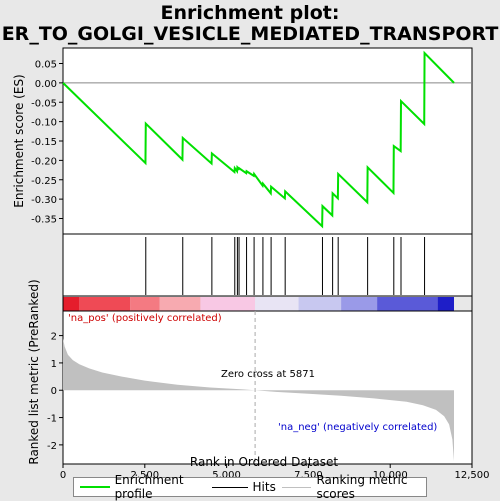 The width and height of the screenshot is (500, 501). I want to click on legend-enrichment: Enrichment profile, so click(143, 487).